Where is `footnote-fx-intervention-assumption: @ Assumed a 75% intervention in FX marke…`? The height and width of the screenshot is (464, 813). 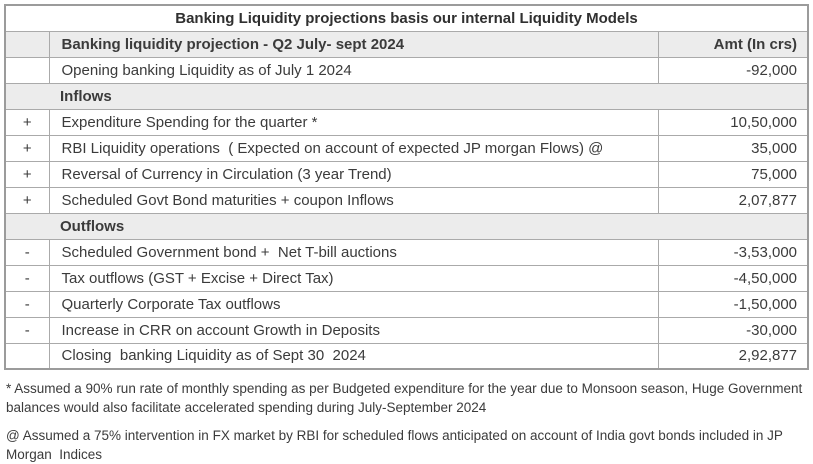
footnote-fx-intervention-assumption: @ Assumed a 75% intervention in FX marke… is located at coordinates (396, 445).